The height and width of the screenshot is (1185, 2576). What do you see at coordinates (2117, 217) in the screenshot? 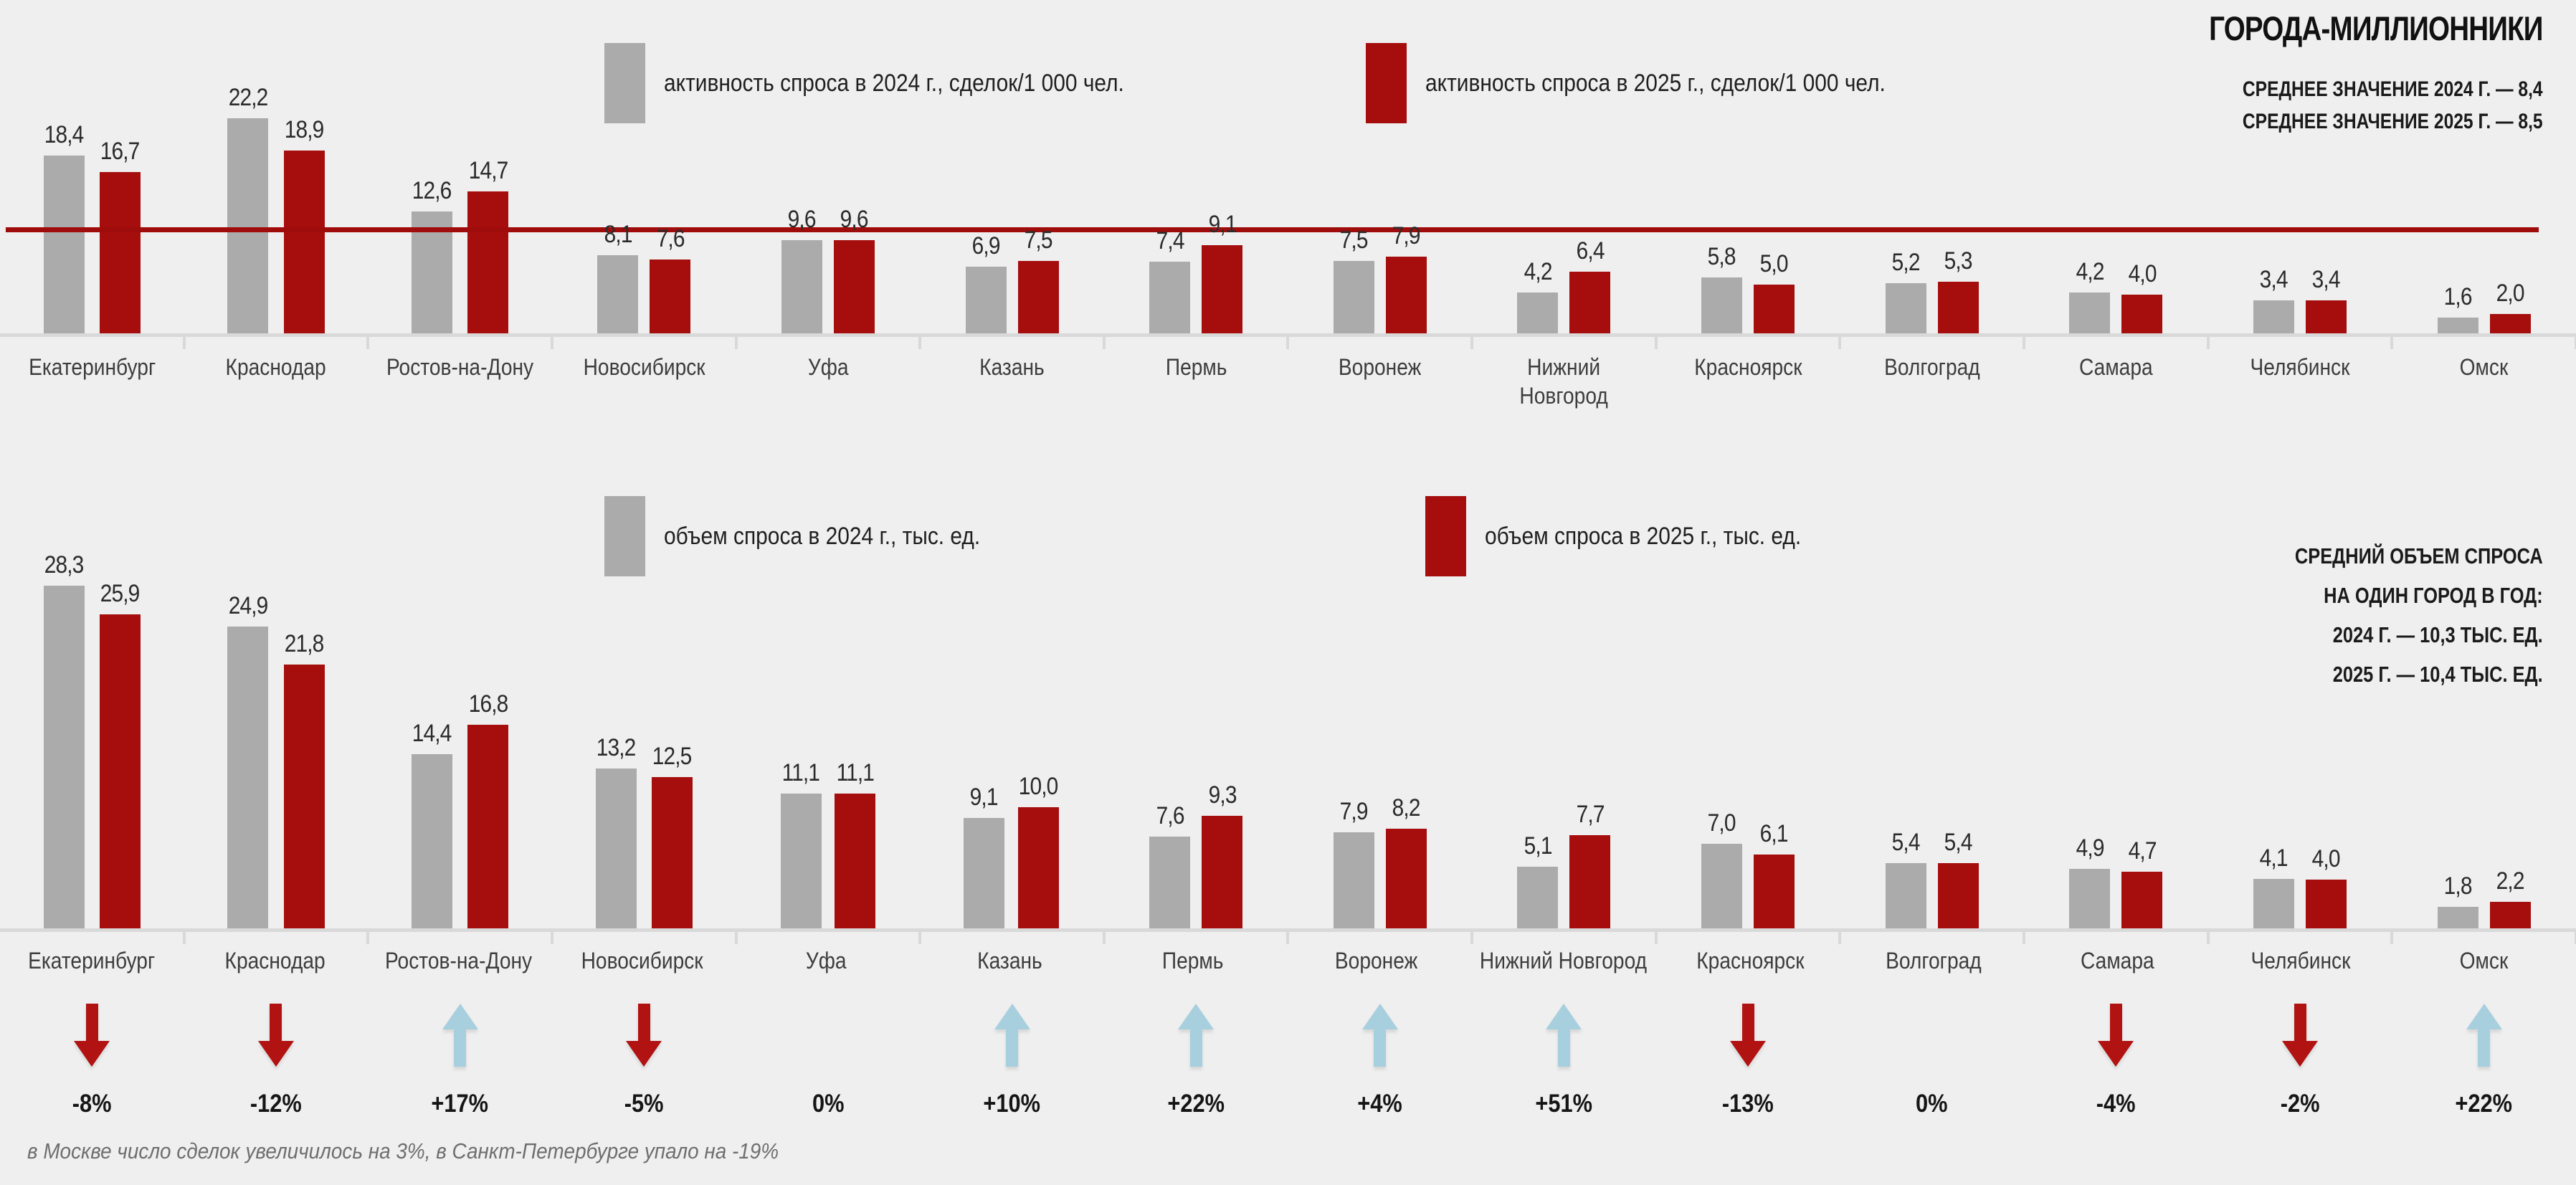
I see `bar-group-11: 4,2 4,0` at bounding box center [2117, 217].